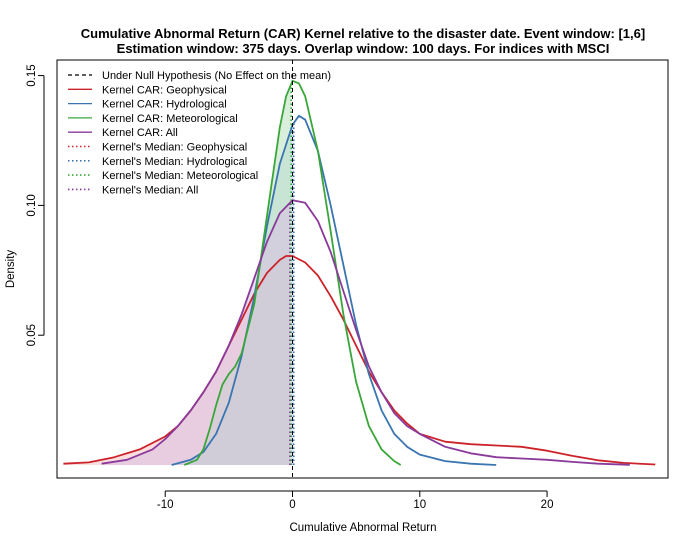 This screenshot has height=550, width=700. Describe the element at coordinates (180, 176) in the screenshot. I see `legend-label-7: Kernel's Median: Meteorological` at that location.